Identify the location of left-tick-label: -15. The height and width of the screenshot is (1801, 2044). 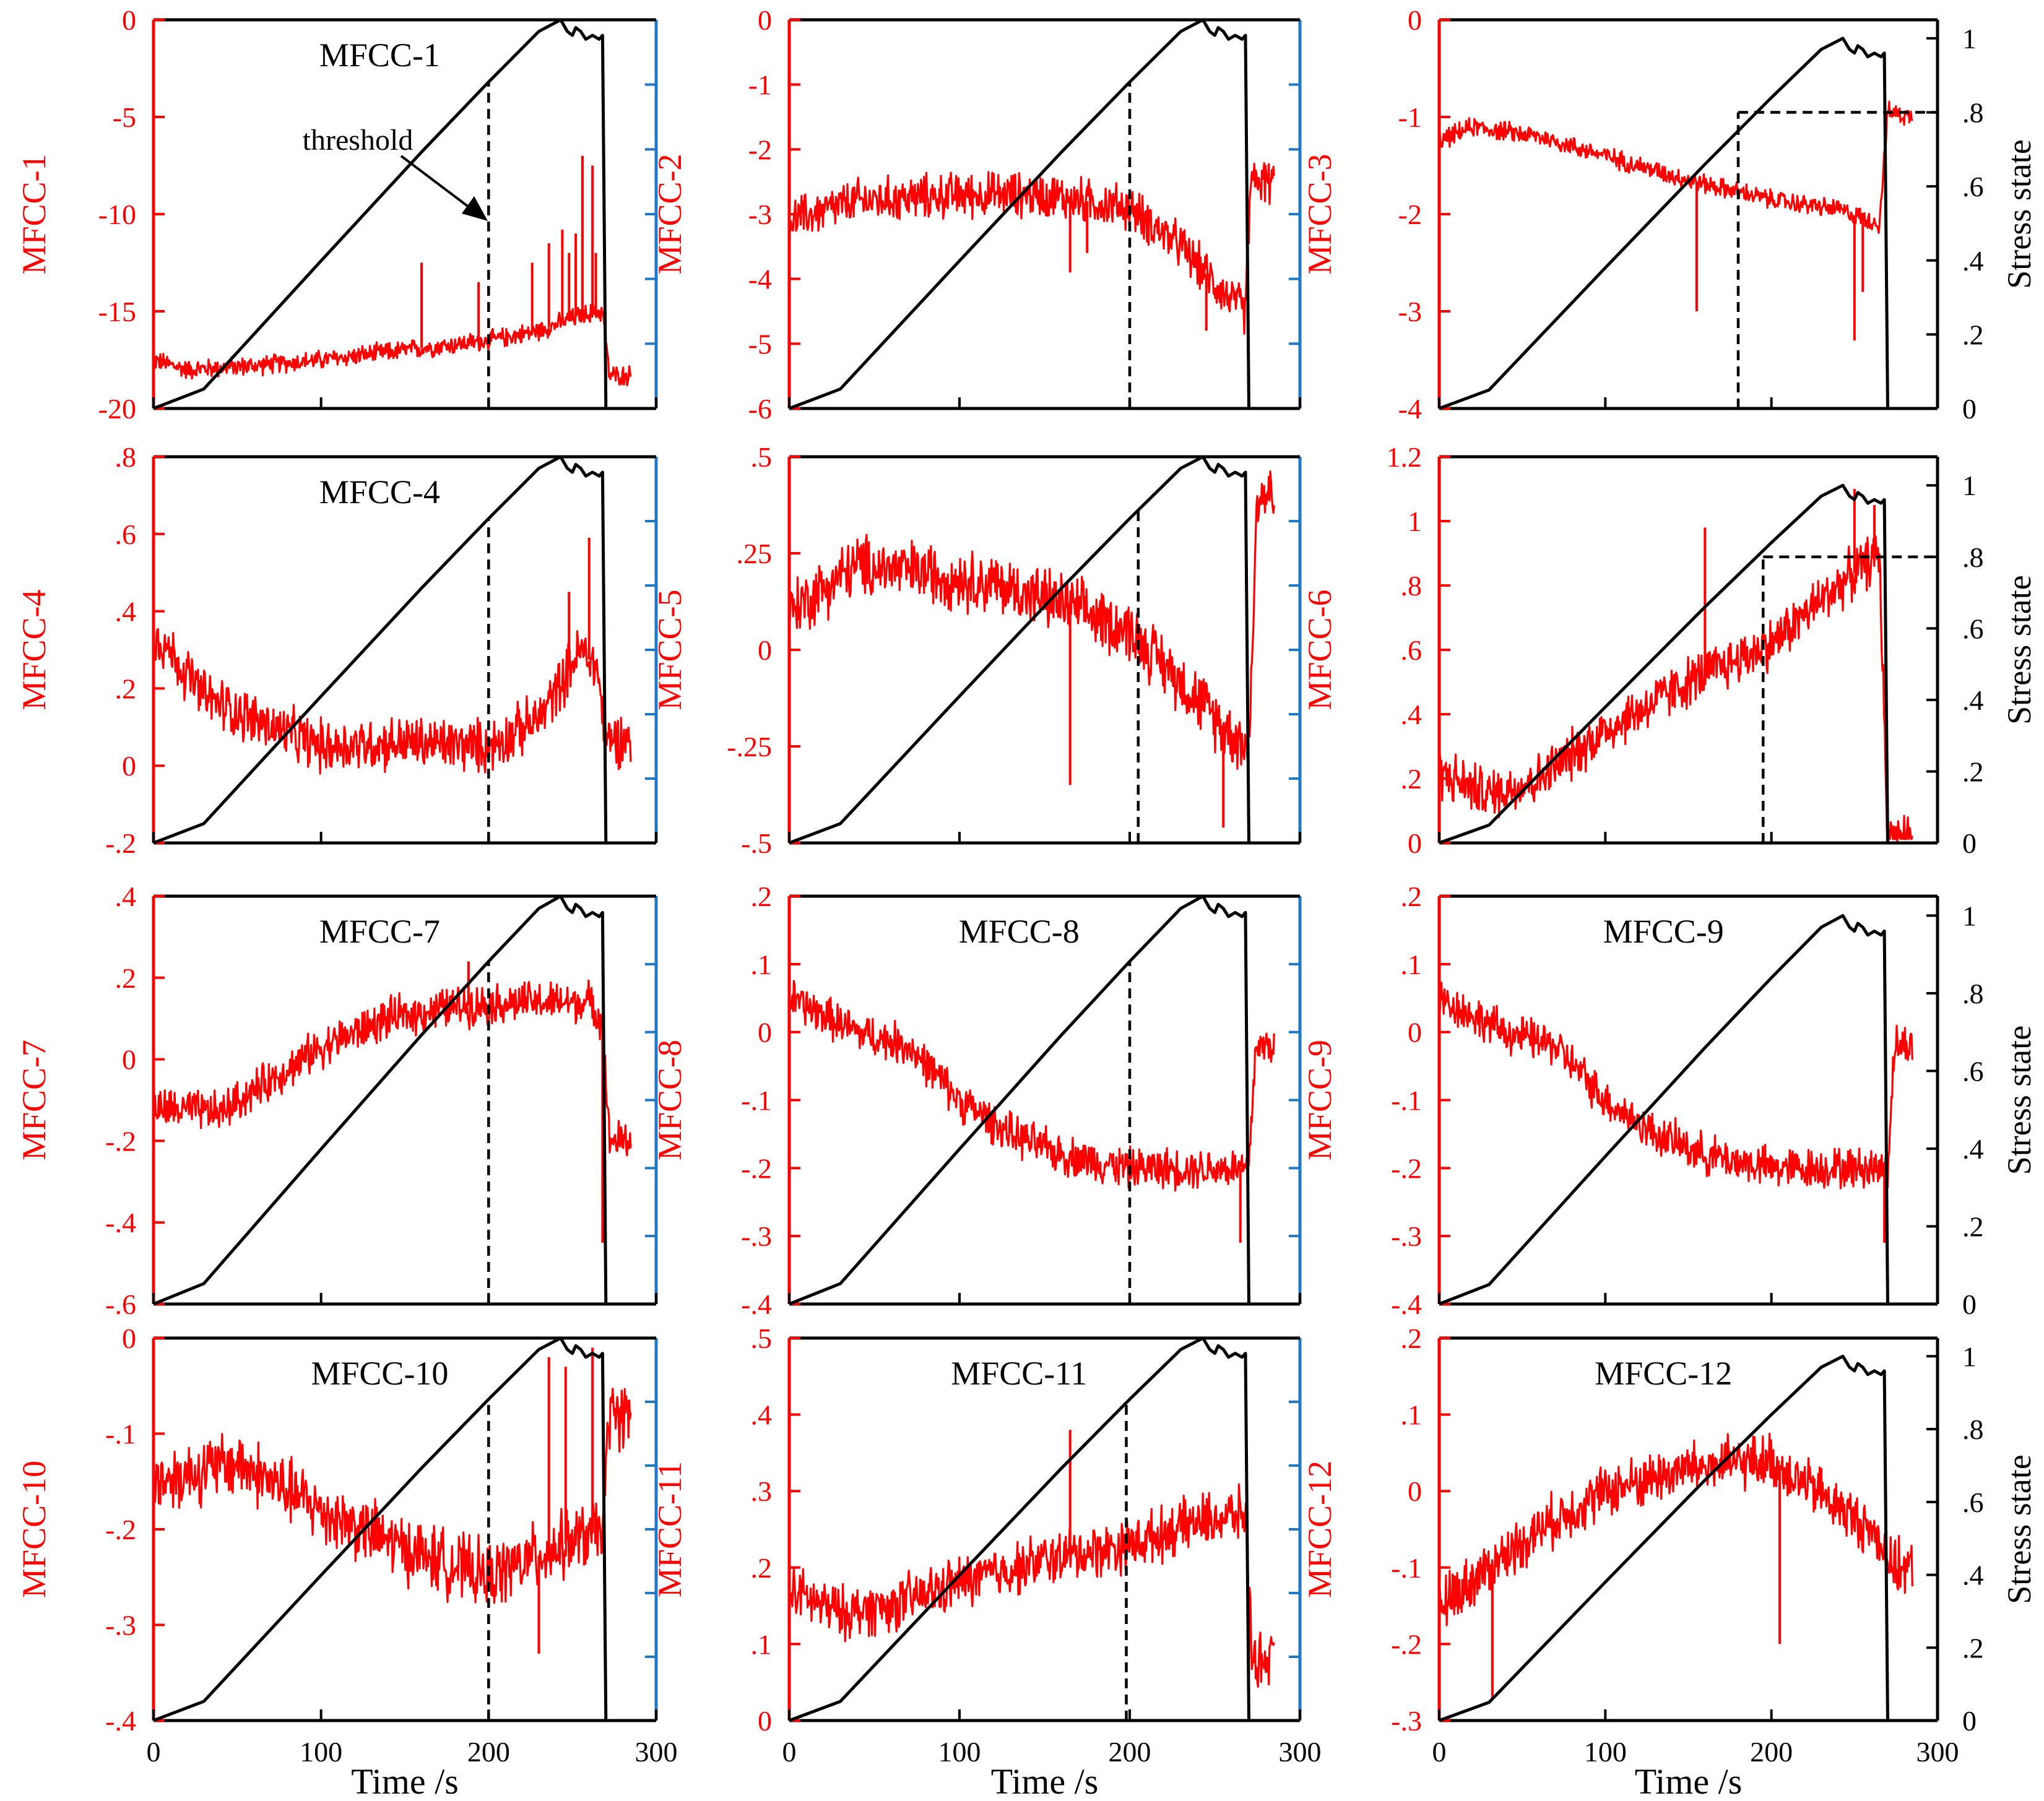
(117, 311).